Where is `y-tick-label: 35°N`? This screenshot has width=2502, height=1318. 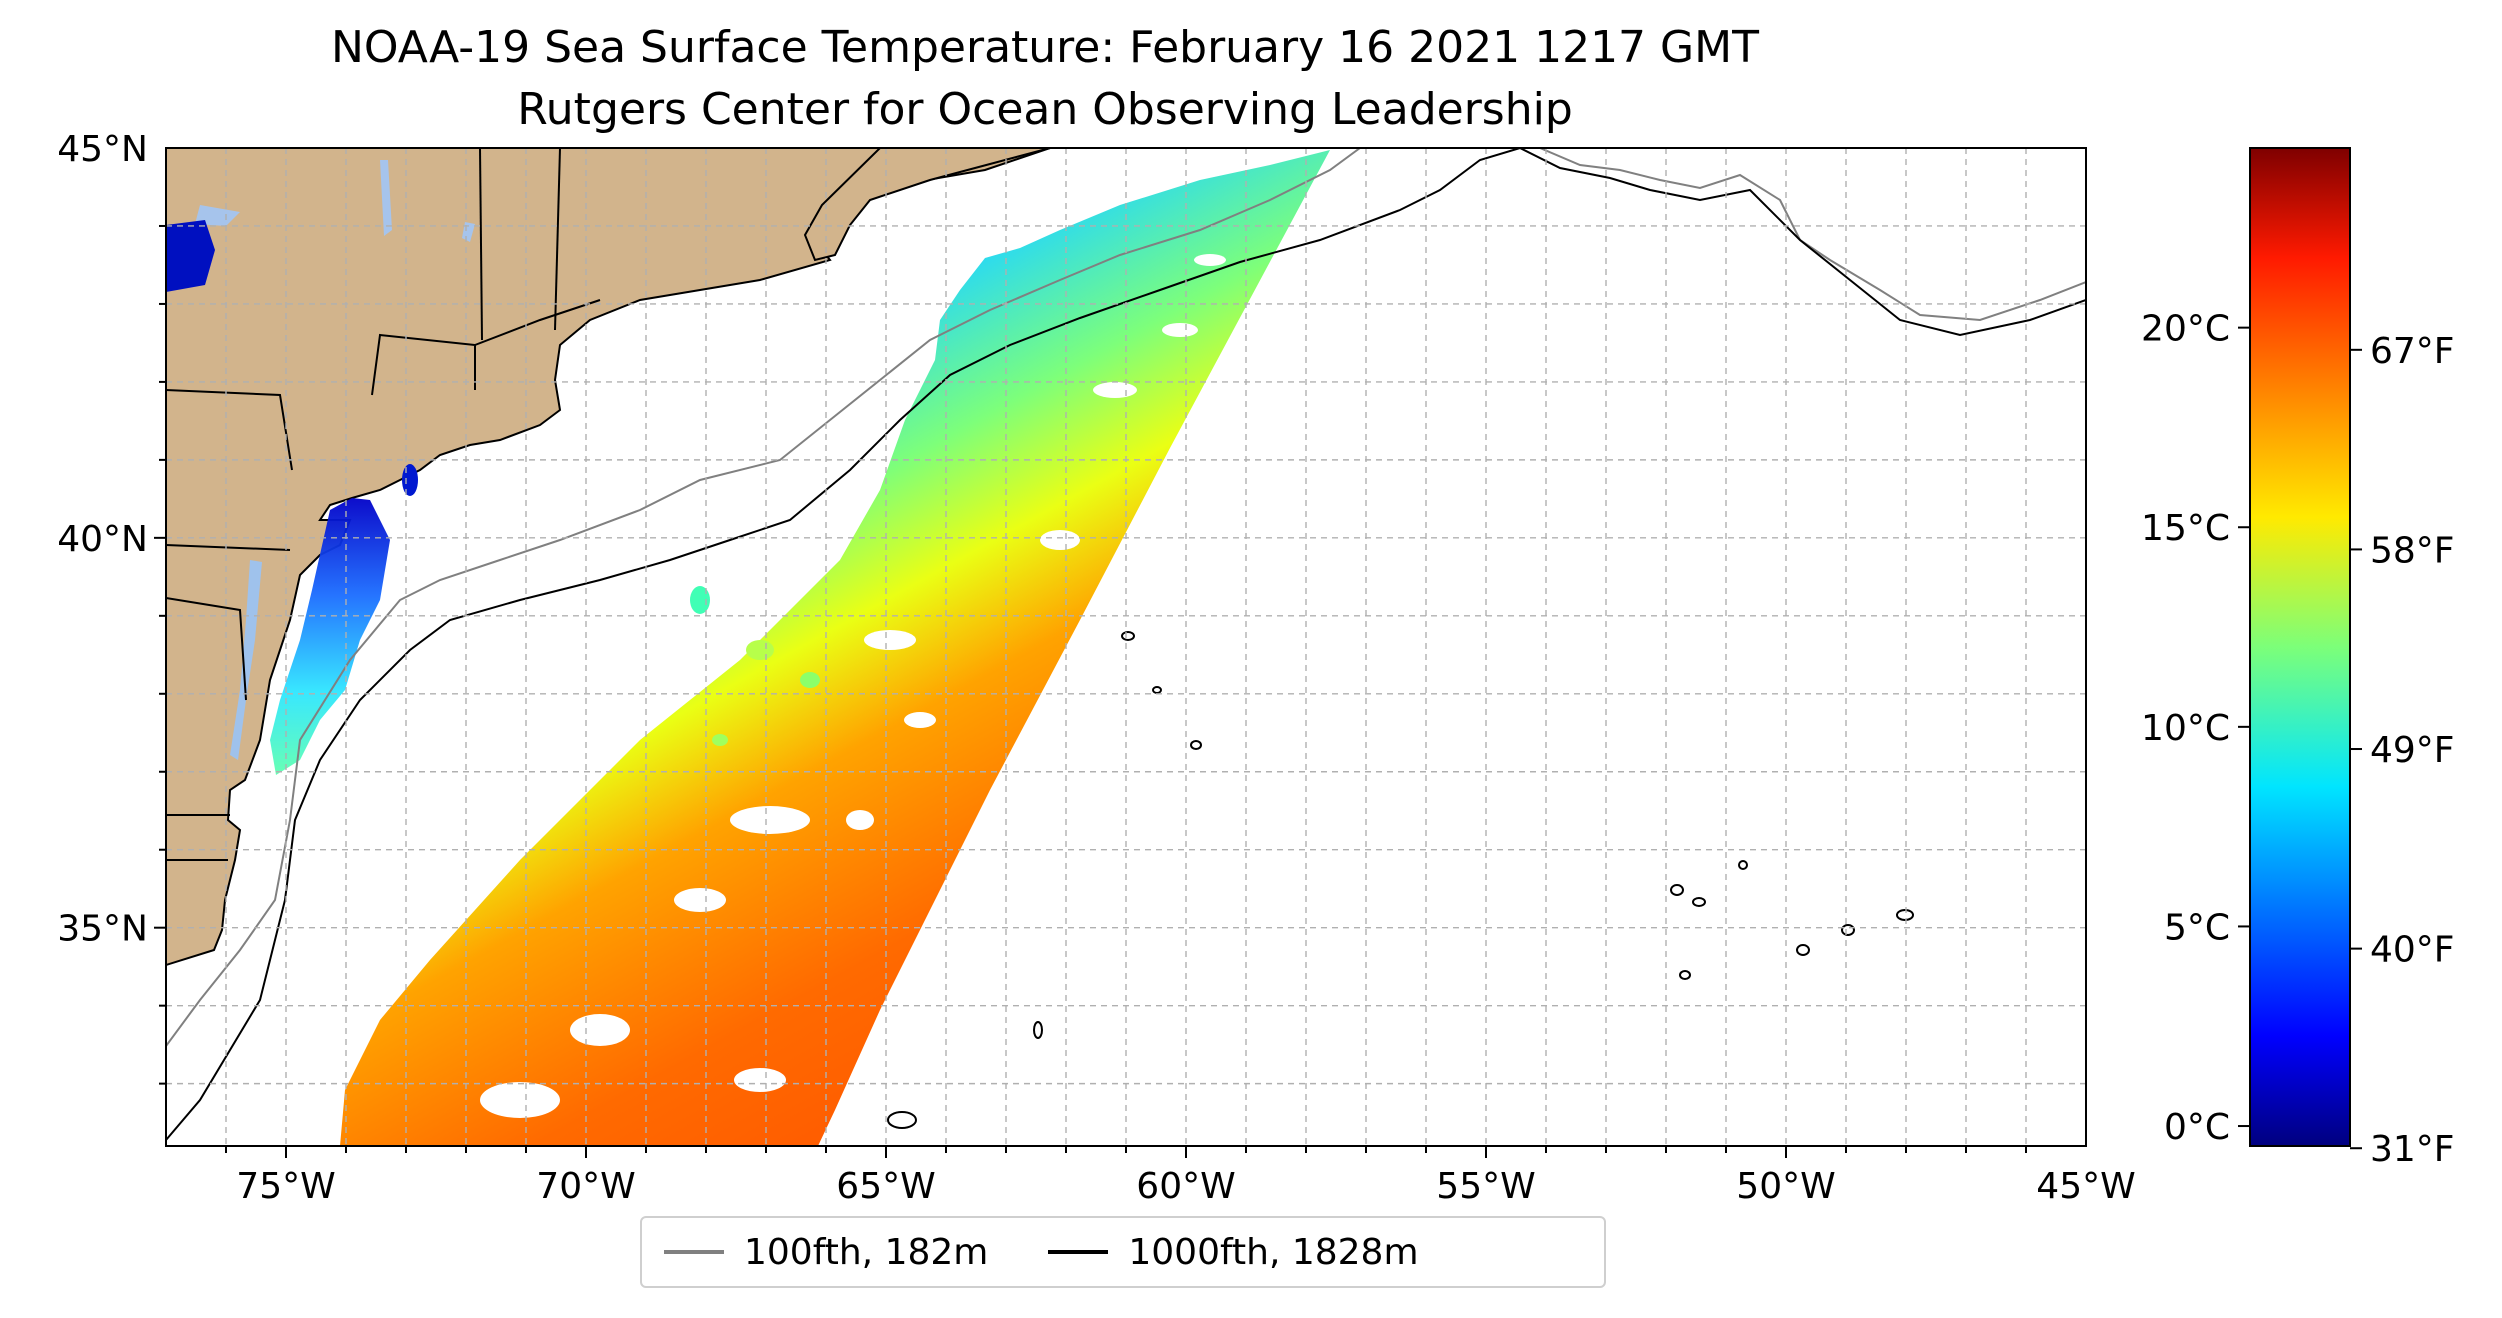 y-tick-label: 35°N is located at coordinates (102, 929).